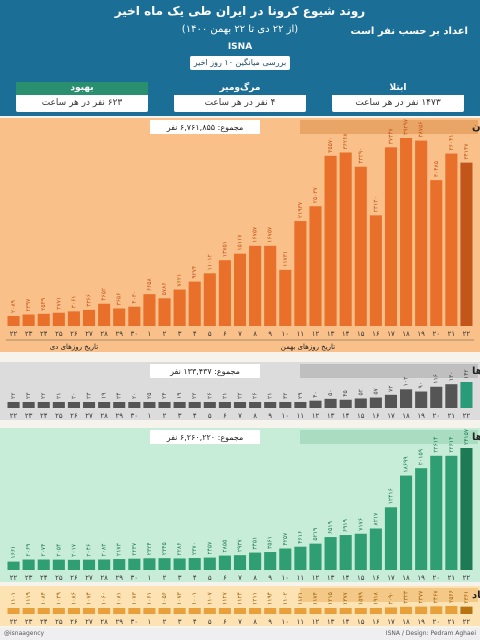 This screenshot has height=640, width=480. What do you see at coordinates (225, 578) in the screenshot?
I see `tick-recovered-14: ۶` at bounding box center [225, 578].